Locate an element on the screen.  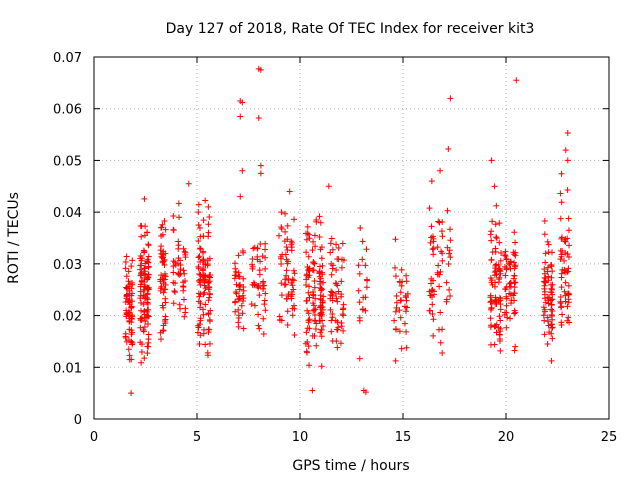
y-tick-label: 0.03 is located at coordinates (67, 265).